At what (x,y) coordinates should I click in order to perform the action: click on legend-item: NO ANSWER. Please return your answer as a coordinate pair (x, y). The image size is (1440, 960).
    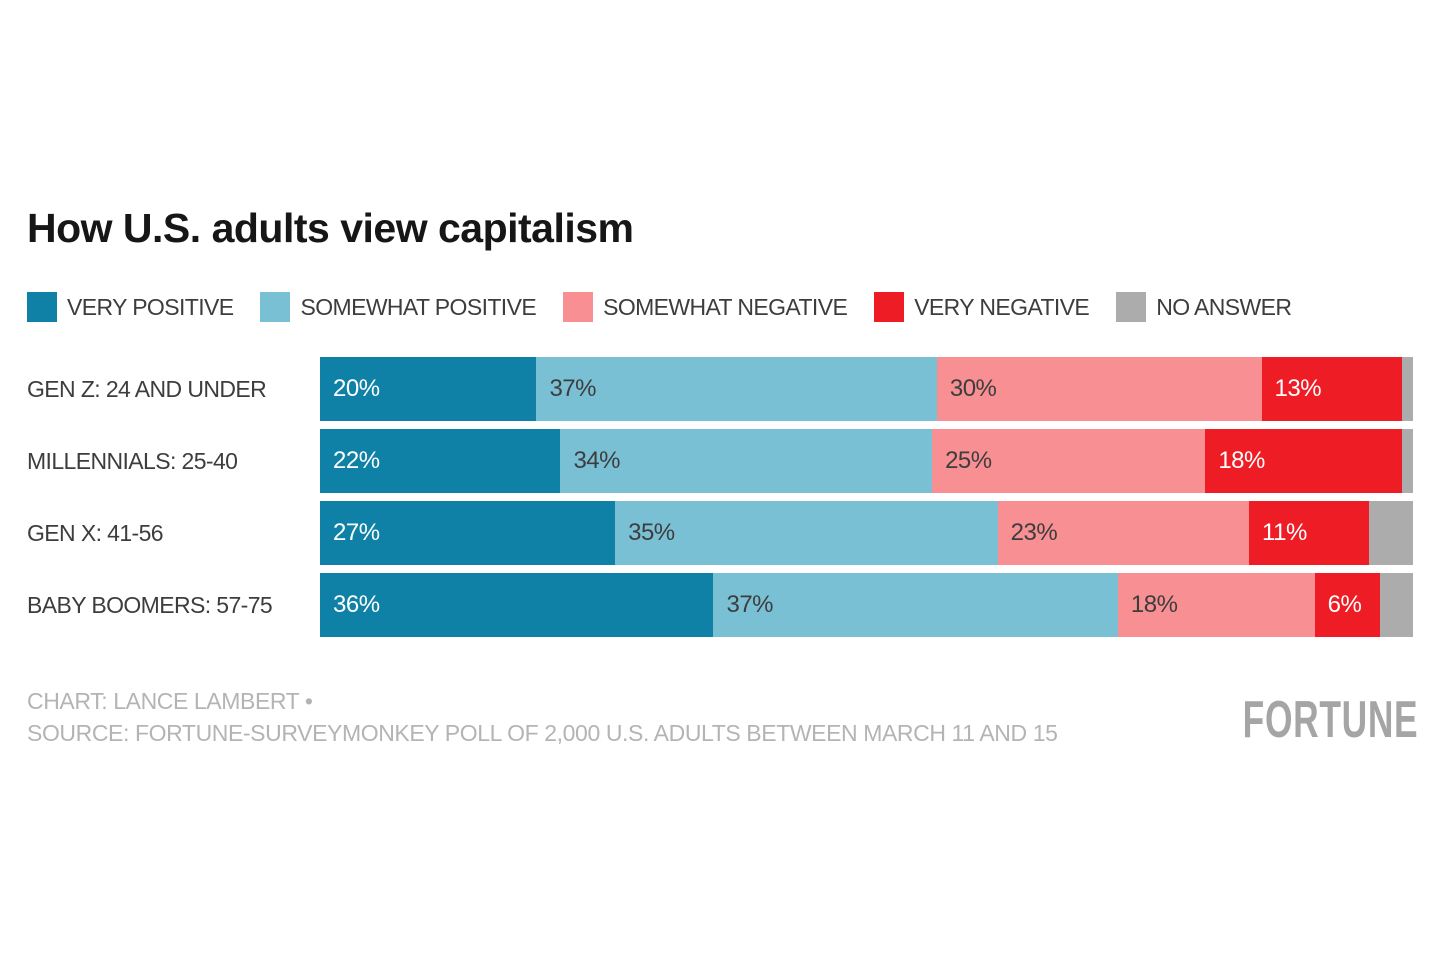
    Looking at the image, I should click on (1204, 307).